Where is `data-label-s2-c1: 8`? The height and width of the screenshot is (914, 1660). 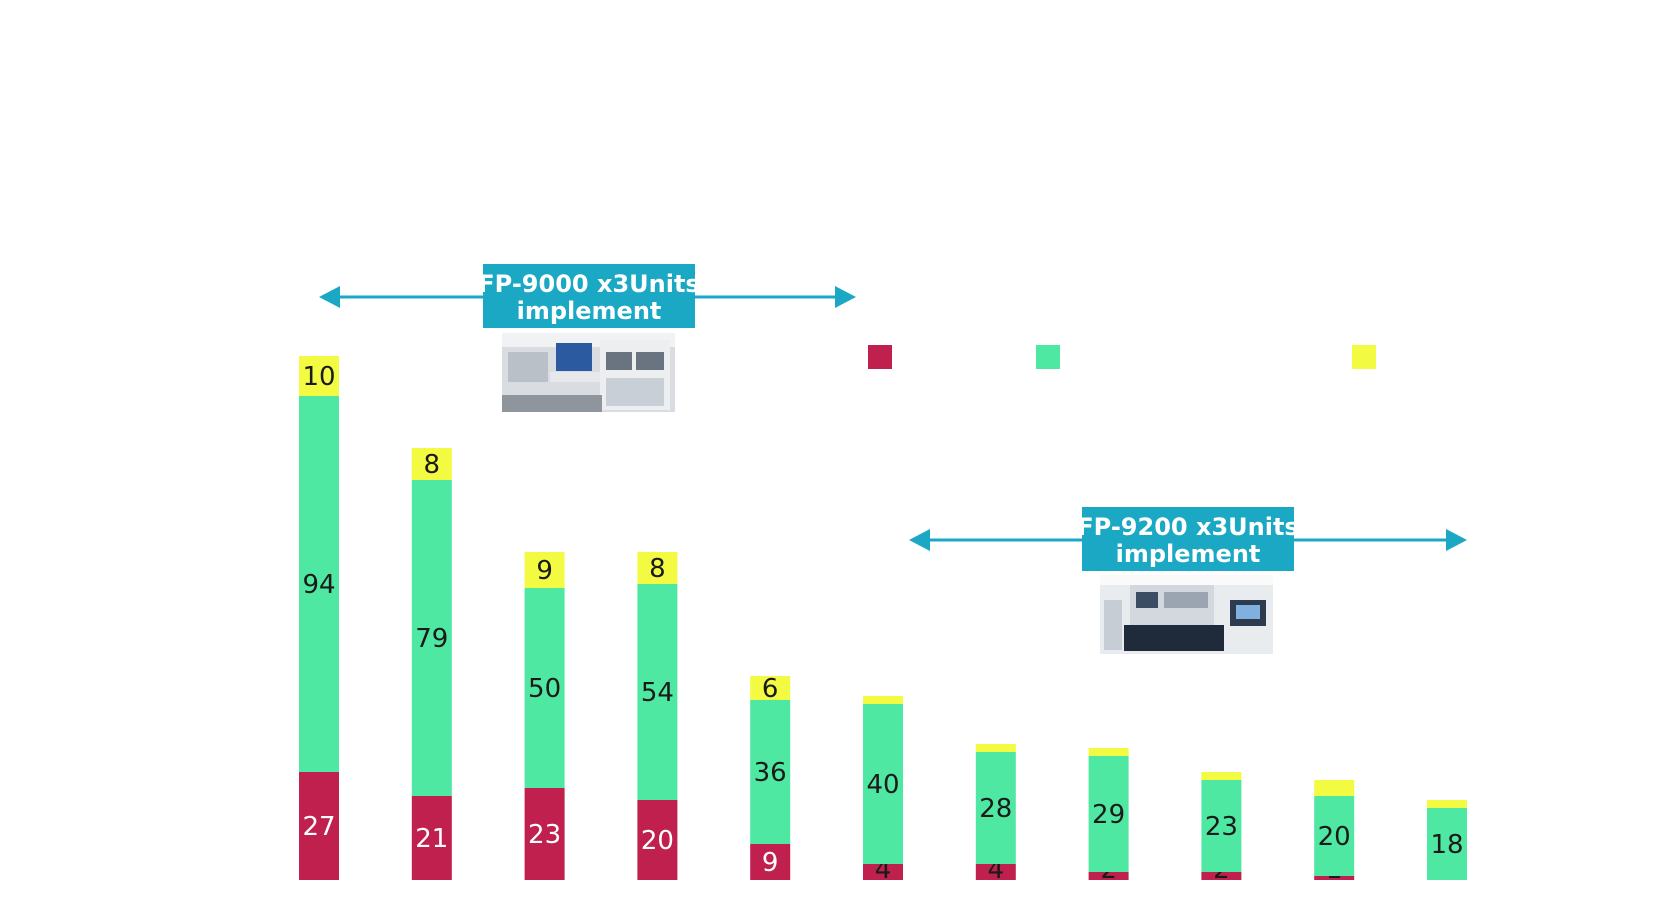 data-label-s2-c1: 8 is located at coordinates (432, 465).